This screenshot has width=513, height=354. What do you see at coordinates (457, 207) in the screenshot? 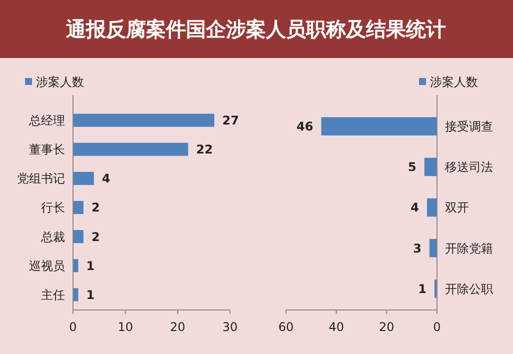
I see `y-tick-label: 双开` at bounding box center [457, 207].